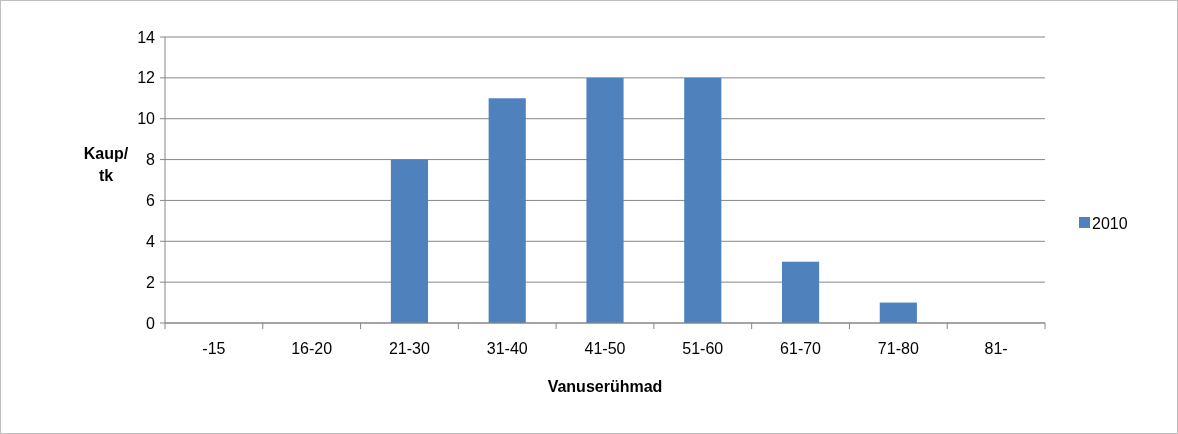 The height and width of the screenshot is (434, 1178). Describe the element at coordinates (507, 348) in the screenshot. I see `x-tick-label: 31-40` at that location.